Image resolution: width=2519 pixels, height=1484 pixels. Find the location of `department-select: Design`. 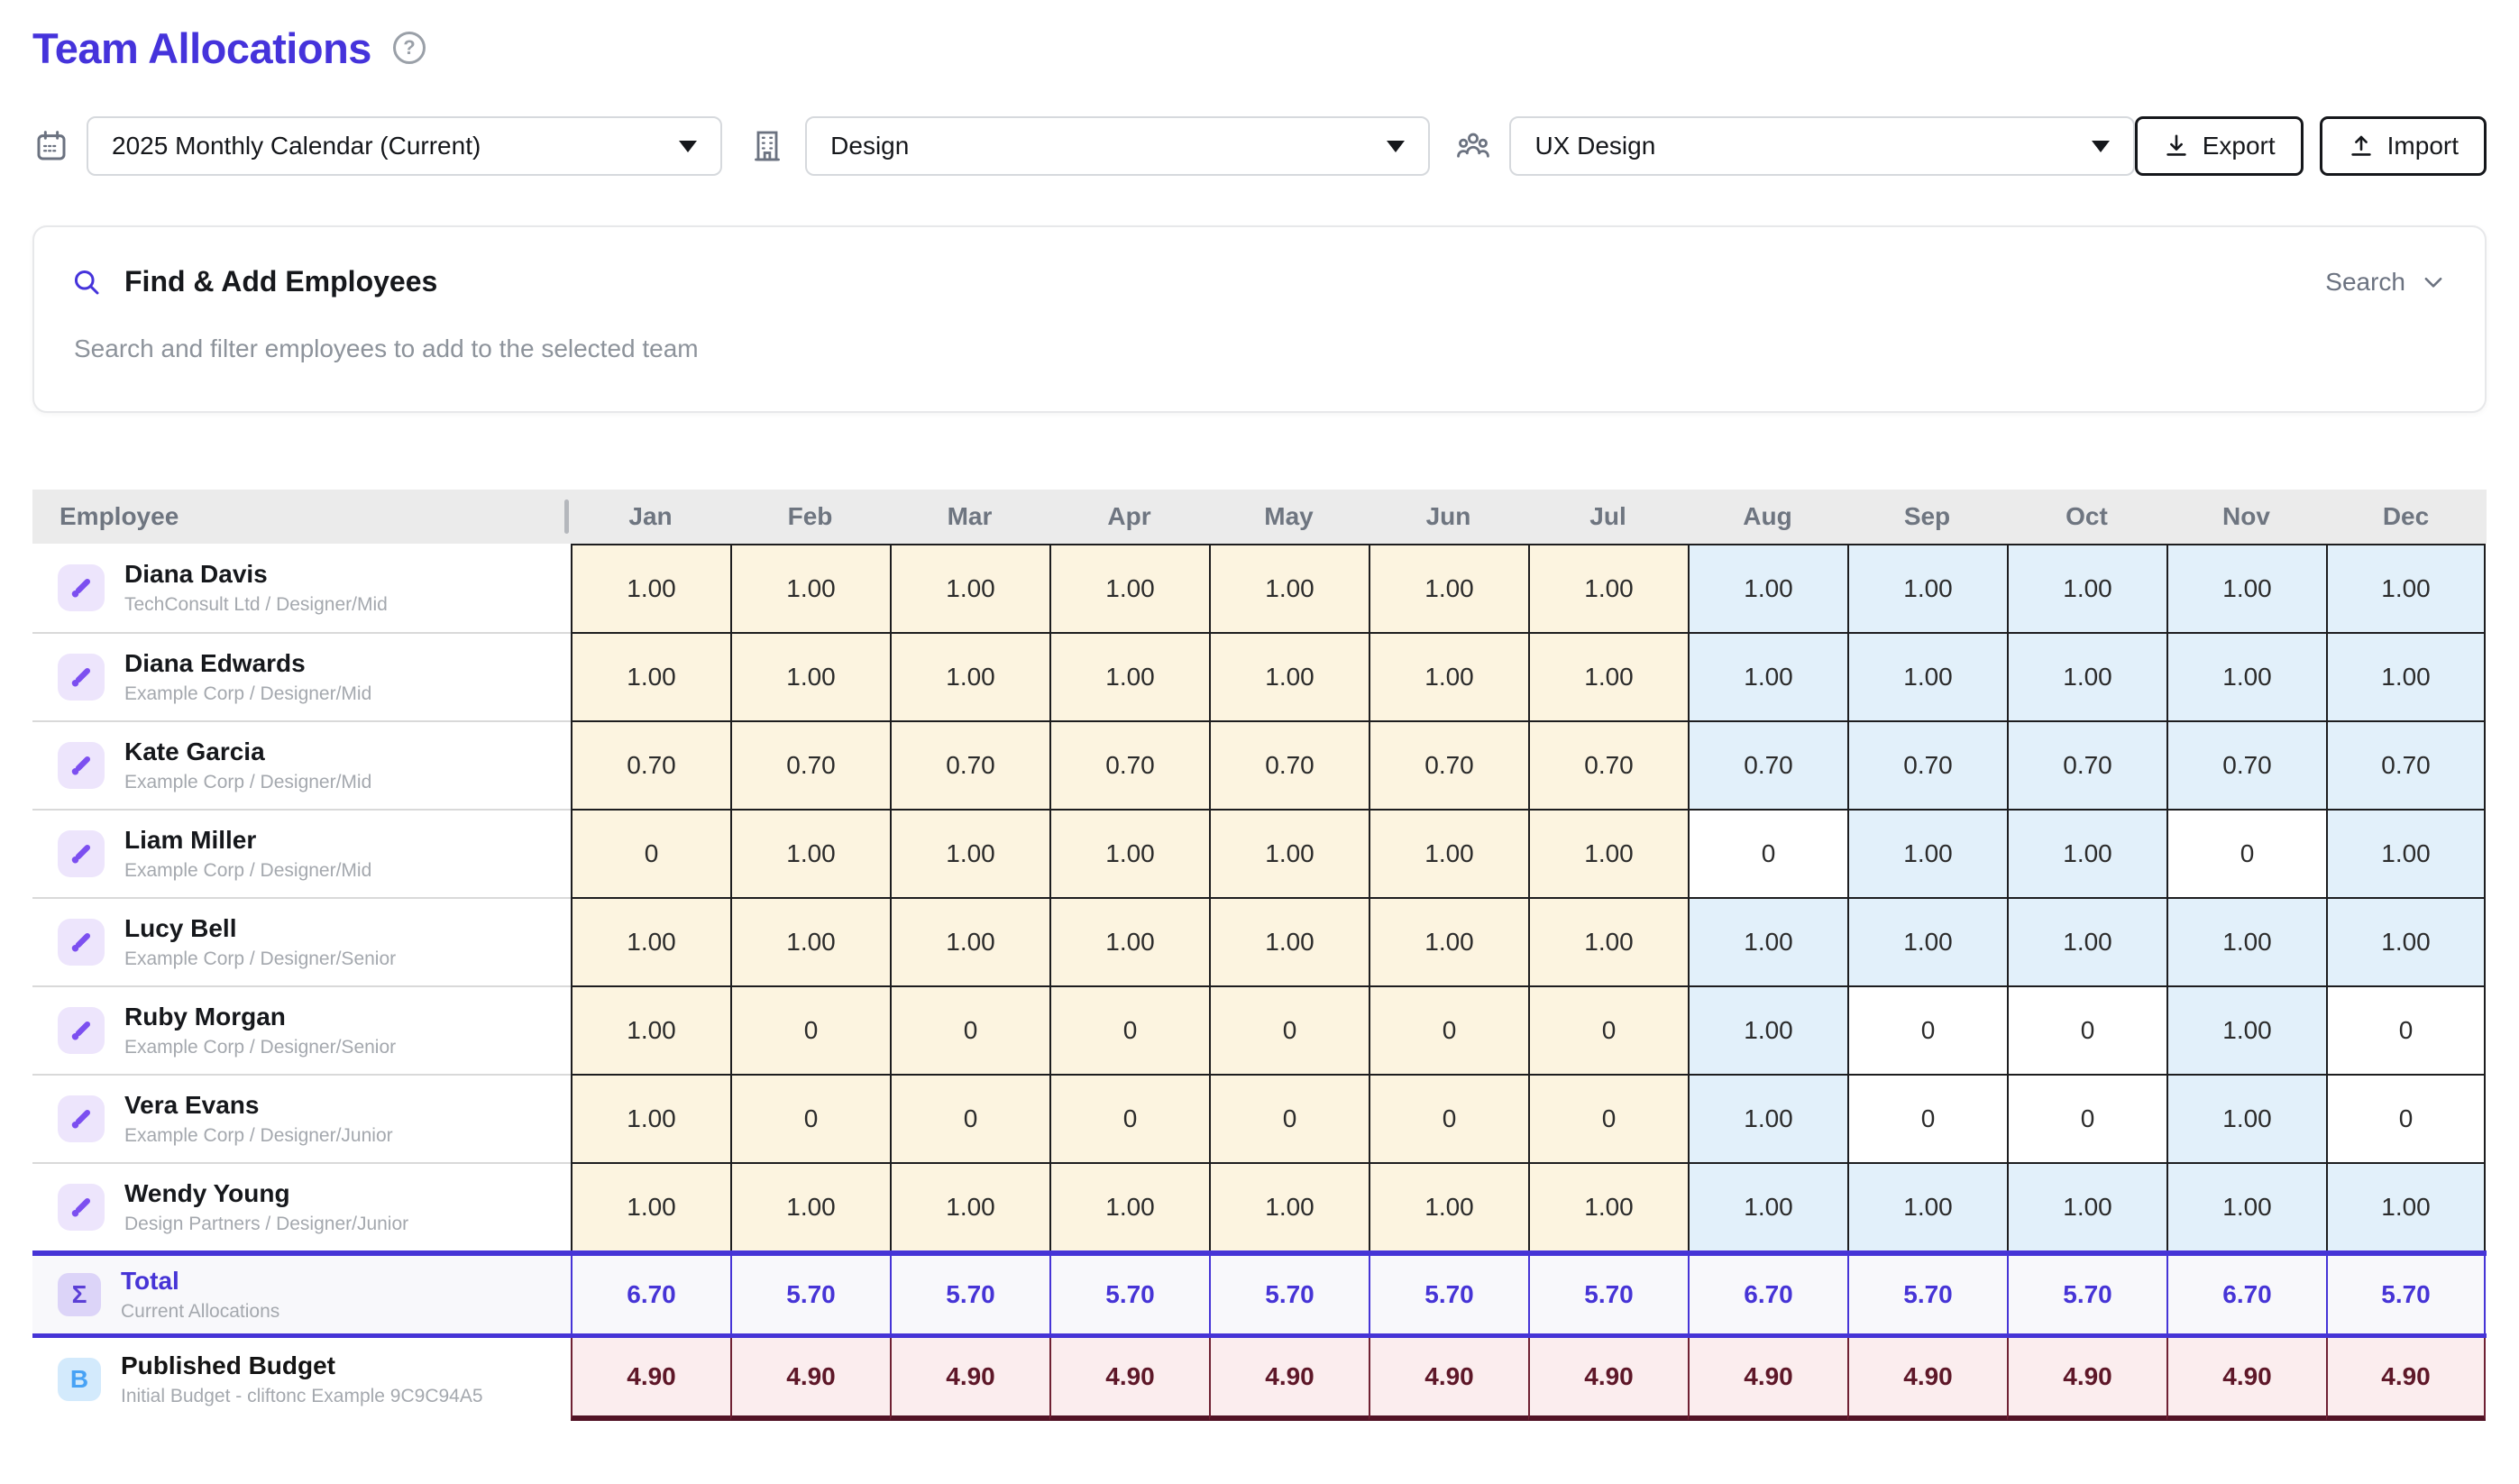

department-select: Design is located at coordinates (1118, 146).